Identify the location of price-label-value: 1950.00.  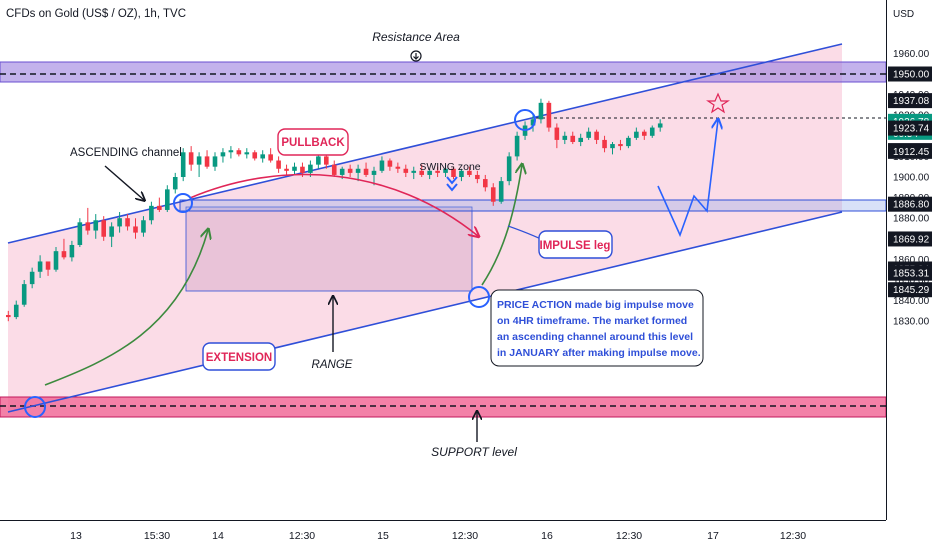
(911, 75).